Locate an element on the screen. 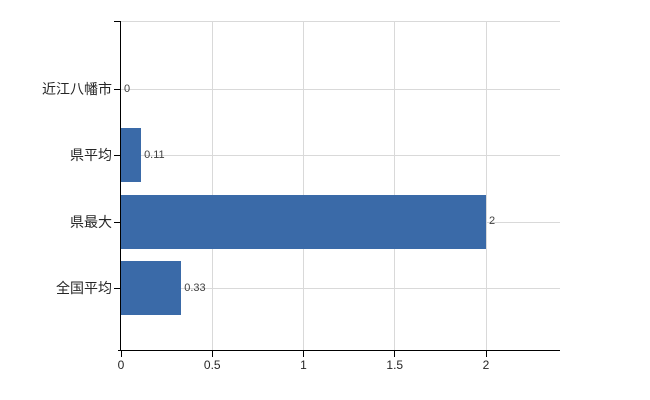  y-axis-line is located at coordinates (120, 186).